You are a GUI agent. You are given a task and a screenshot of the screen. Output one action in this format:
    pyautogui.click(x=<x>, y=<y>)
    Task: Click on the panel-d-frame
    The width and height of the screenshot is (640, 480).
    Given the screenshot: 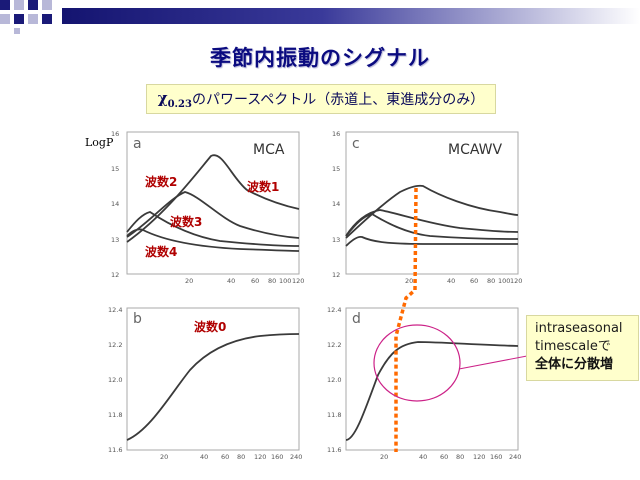 What is the action you would take?
    pyautogui.click(x=432, y=379)
    